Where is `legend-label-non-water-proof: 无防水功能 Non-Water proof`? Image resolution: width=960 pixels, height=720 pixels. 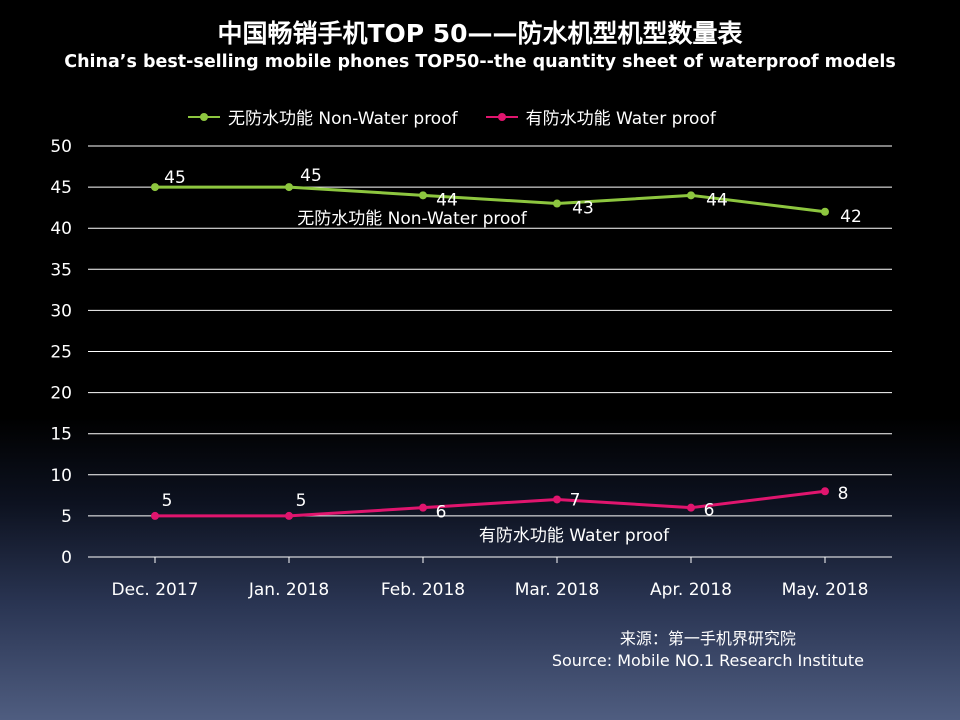
legend-label-non-water-proof: 无防水功能 Non-Water proof is located at coordinates (343, 119).